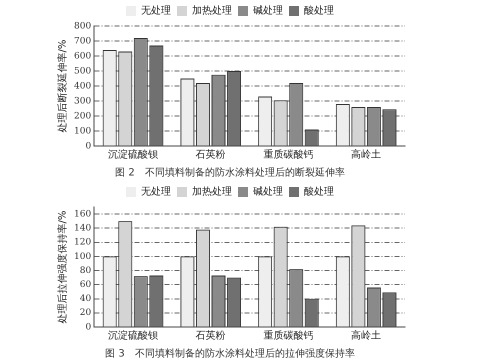 The height and width of the screenshot is (362, 500). I want to click on y-tick-label: 40, so click(86, 299).